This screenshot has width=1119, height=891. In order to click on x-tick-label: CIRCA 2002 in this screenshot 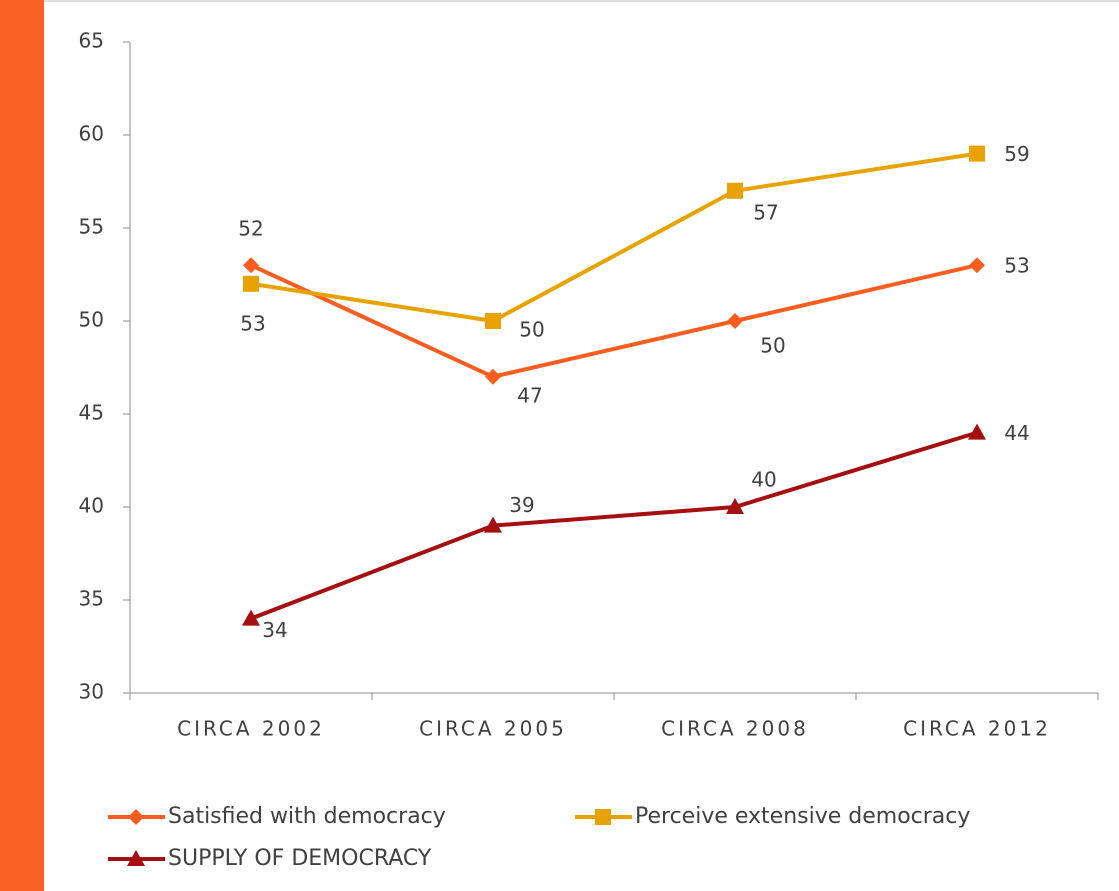, I will do `click(251, 729)`.